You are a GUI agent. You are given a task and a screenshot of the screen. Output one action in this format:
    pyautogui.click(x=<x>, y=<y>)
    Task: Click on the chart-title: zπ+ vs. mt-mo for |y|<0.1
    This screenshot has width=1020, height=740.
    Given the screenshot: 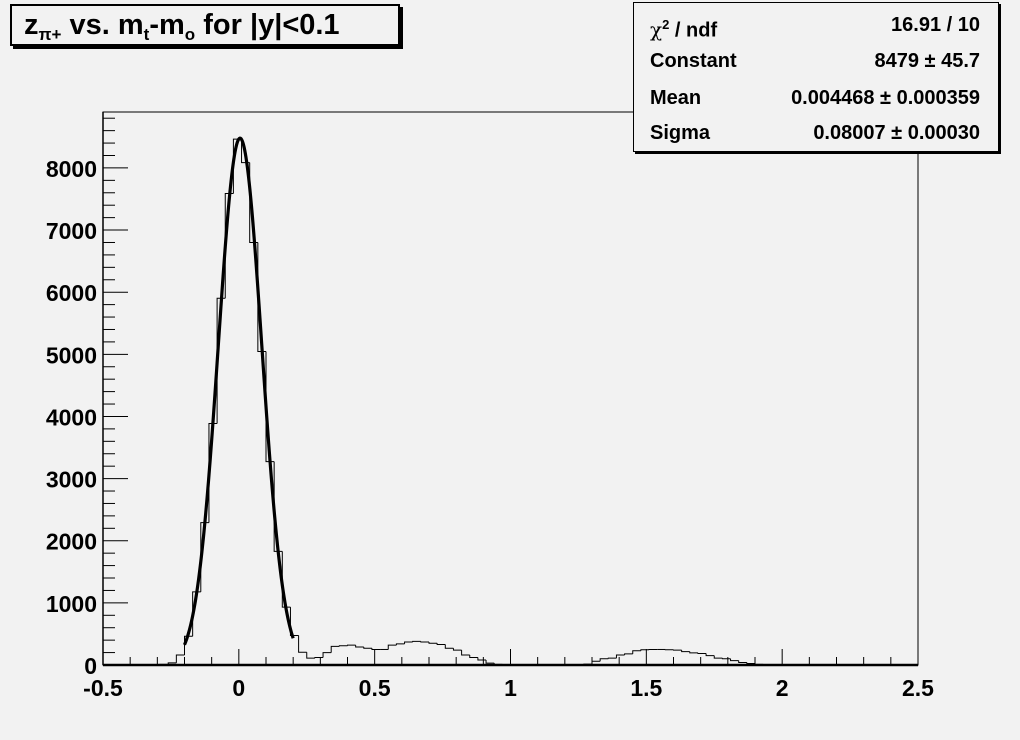 What is the action you would take?
    pyautogui.click(x=205, y=25)
    